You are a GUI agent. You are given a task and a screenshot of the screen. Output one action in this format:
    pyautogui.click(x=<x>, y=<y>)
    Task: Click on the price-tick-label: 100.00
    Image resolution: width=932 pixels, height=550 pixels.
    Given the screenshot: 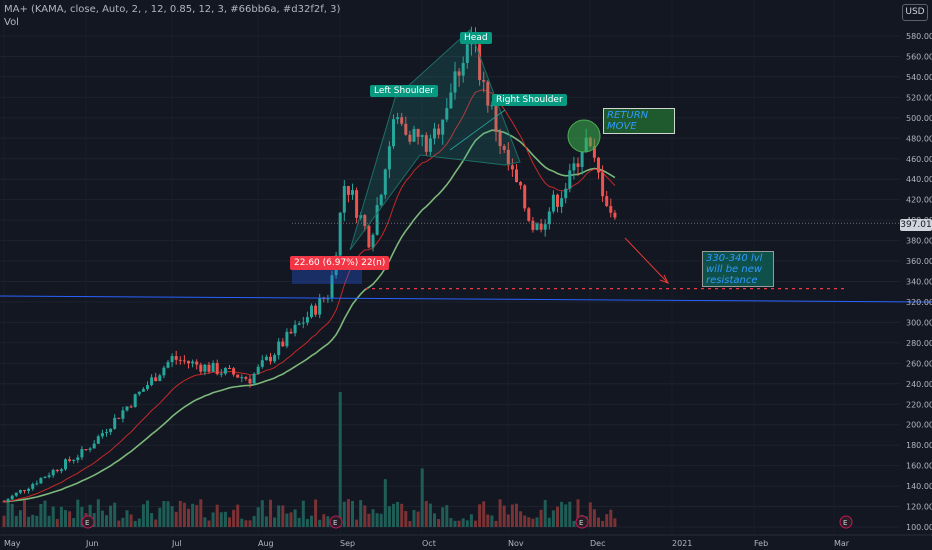 What is the action you would take?
    pyautogui.click(x=919, y=527)
    